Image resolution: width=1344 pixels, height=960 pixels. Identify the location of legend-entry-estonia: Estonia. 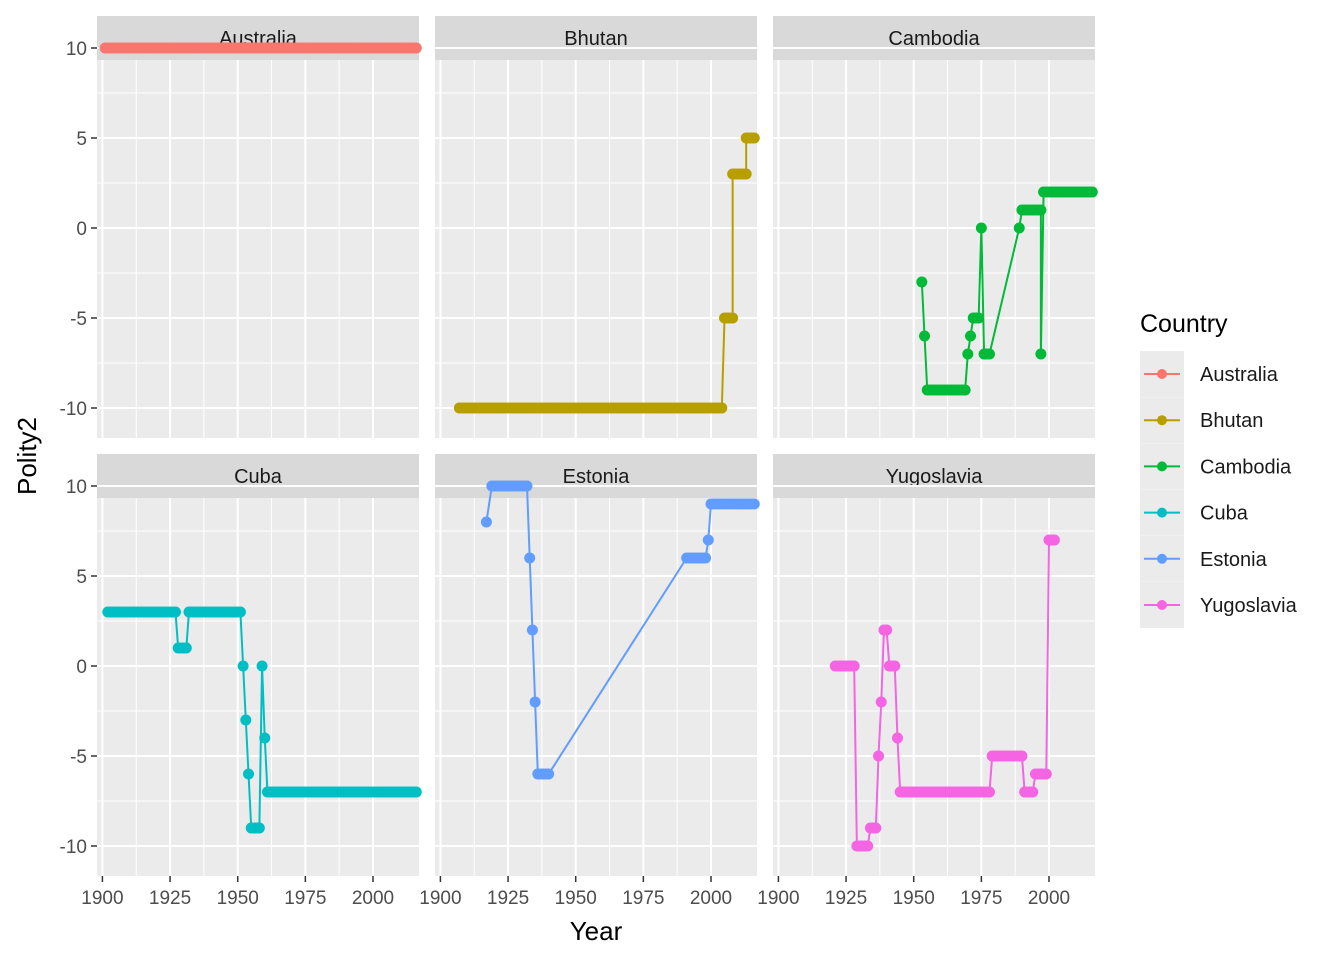
(1204, 558).